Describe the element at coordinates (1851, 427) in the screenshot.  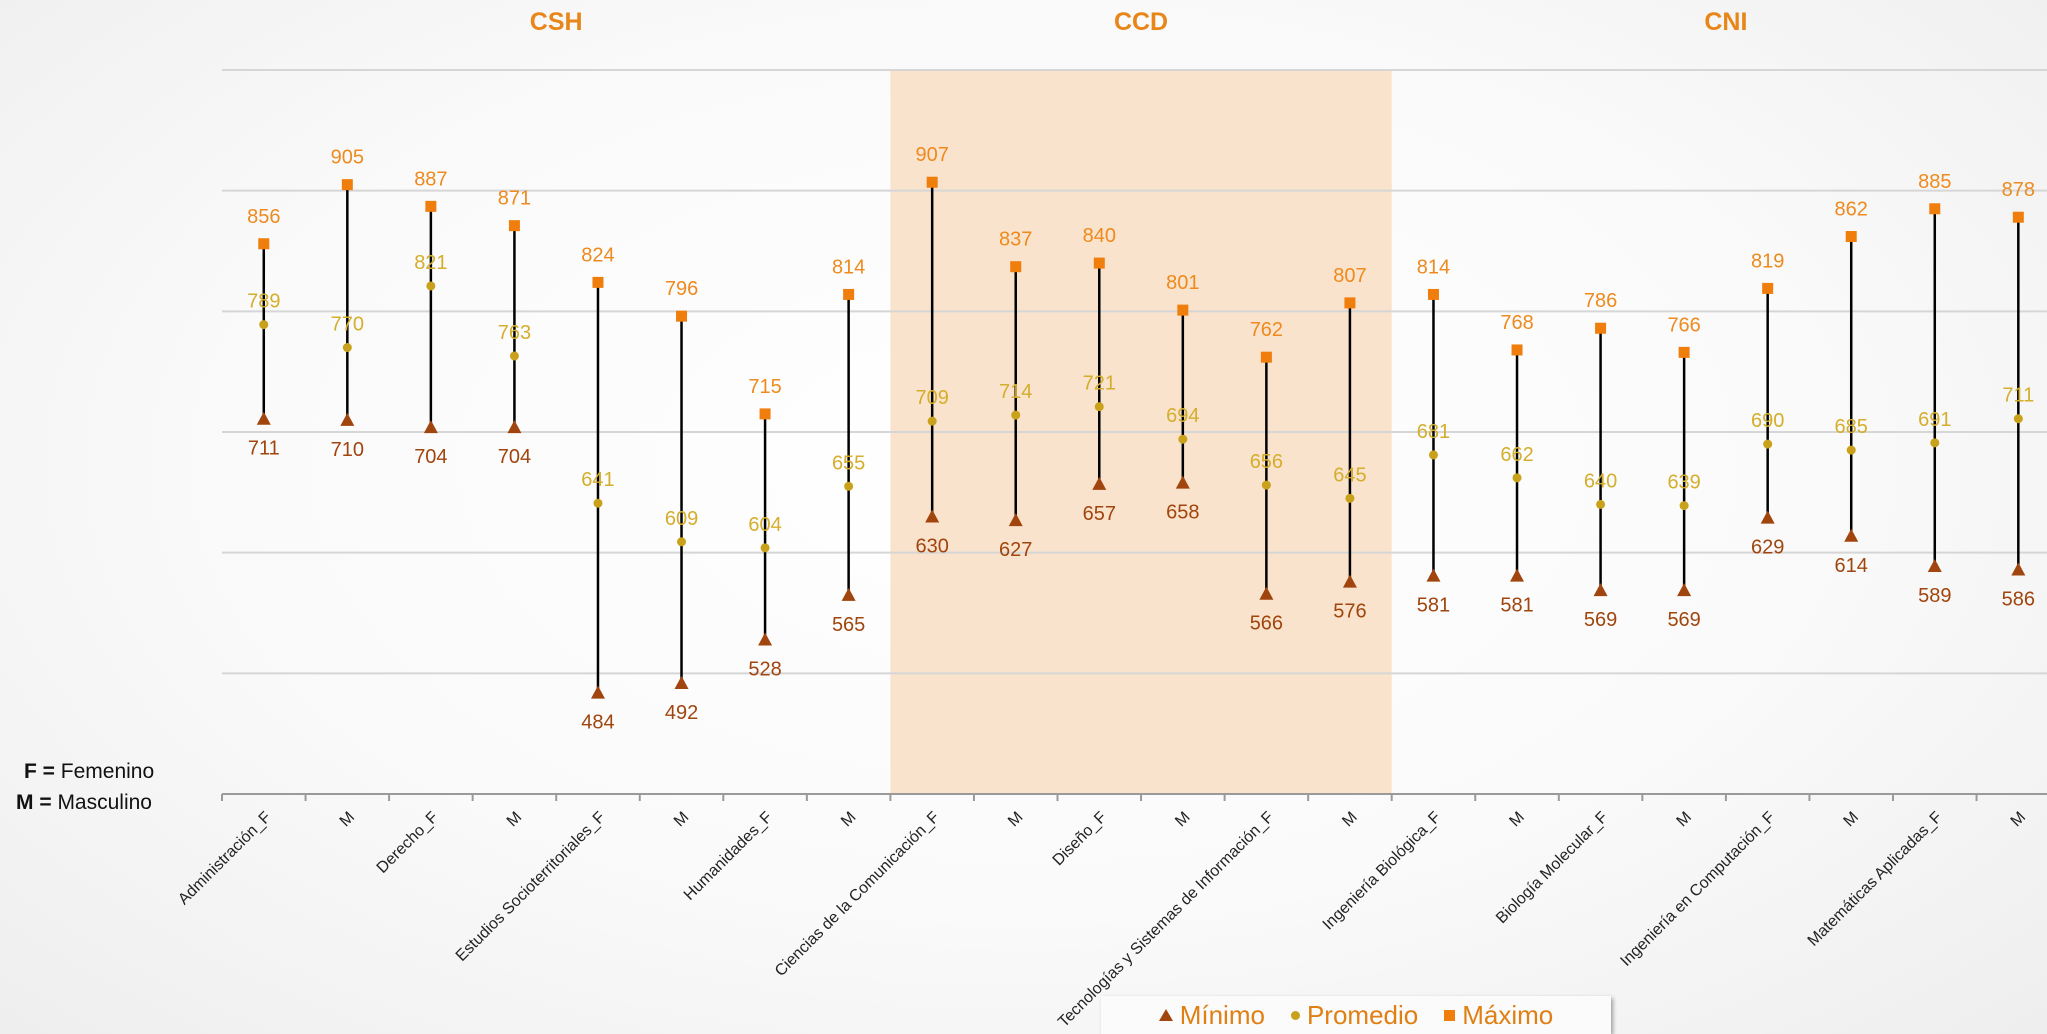
I see `promedio-label: 685` at that location.